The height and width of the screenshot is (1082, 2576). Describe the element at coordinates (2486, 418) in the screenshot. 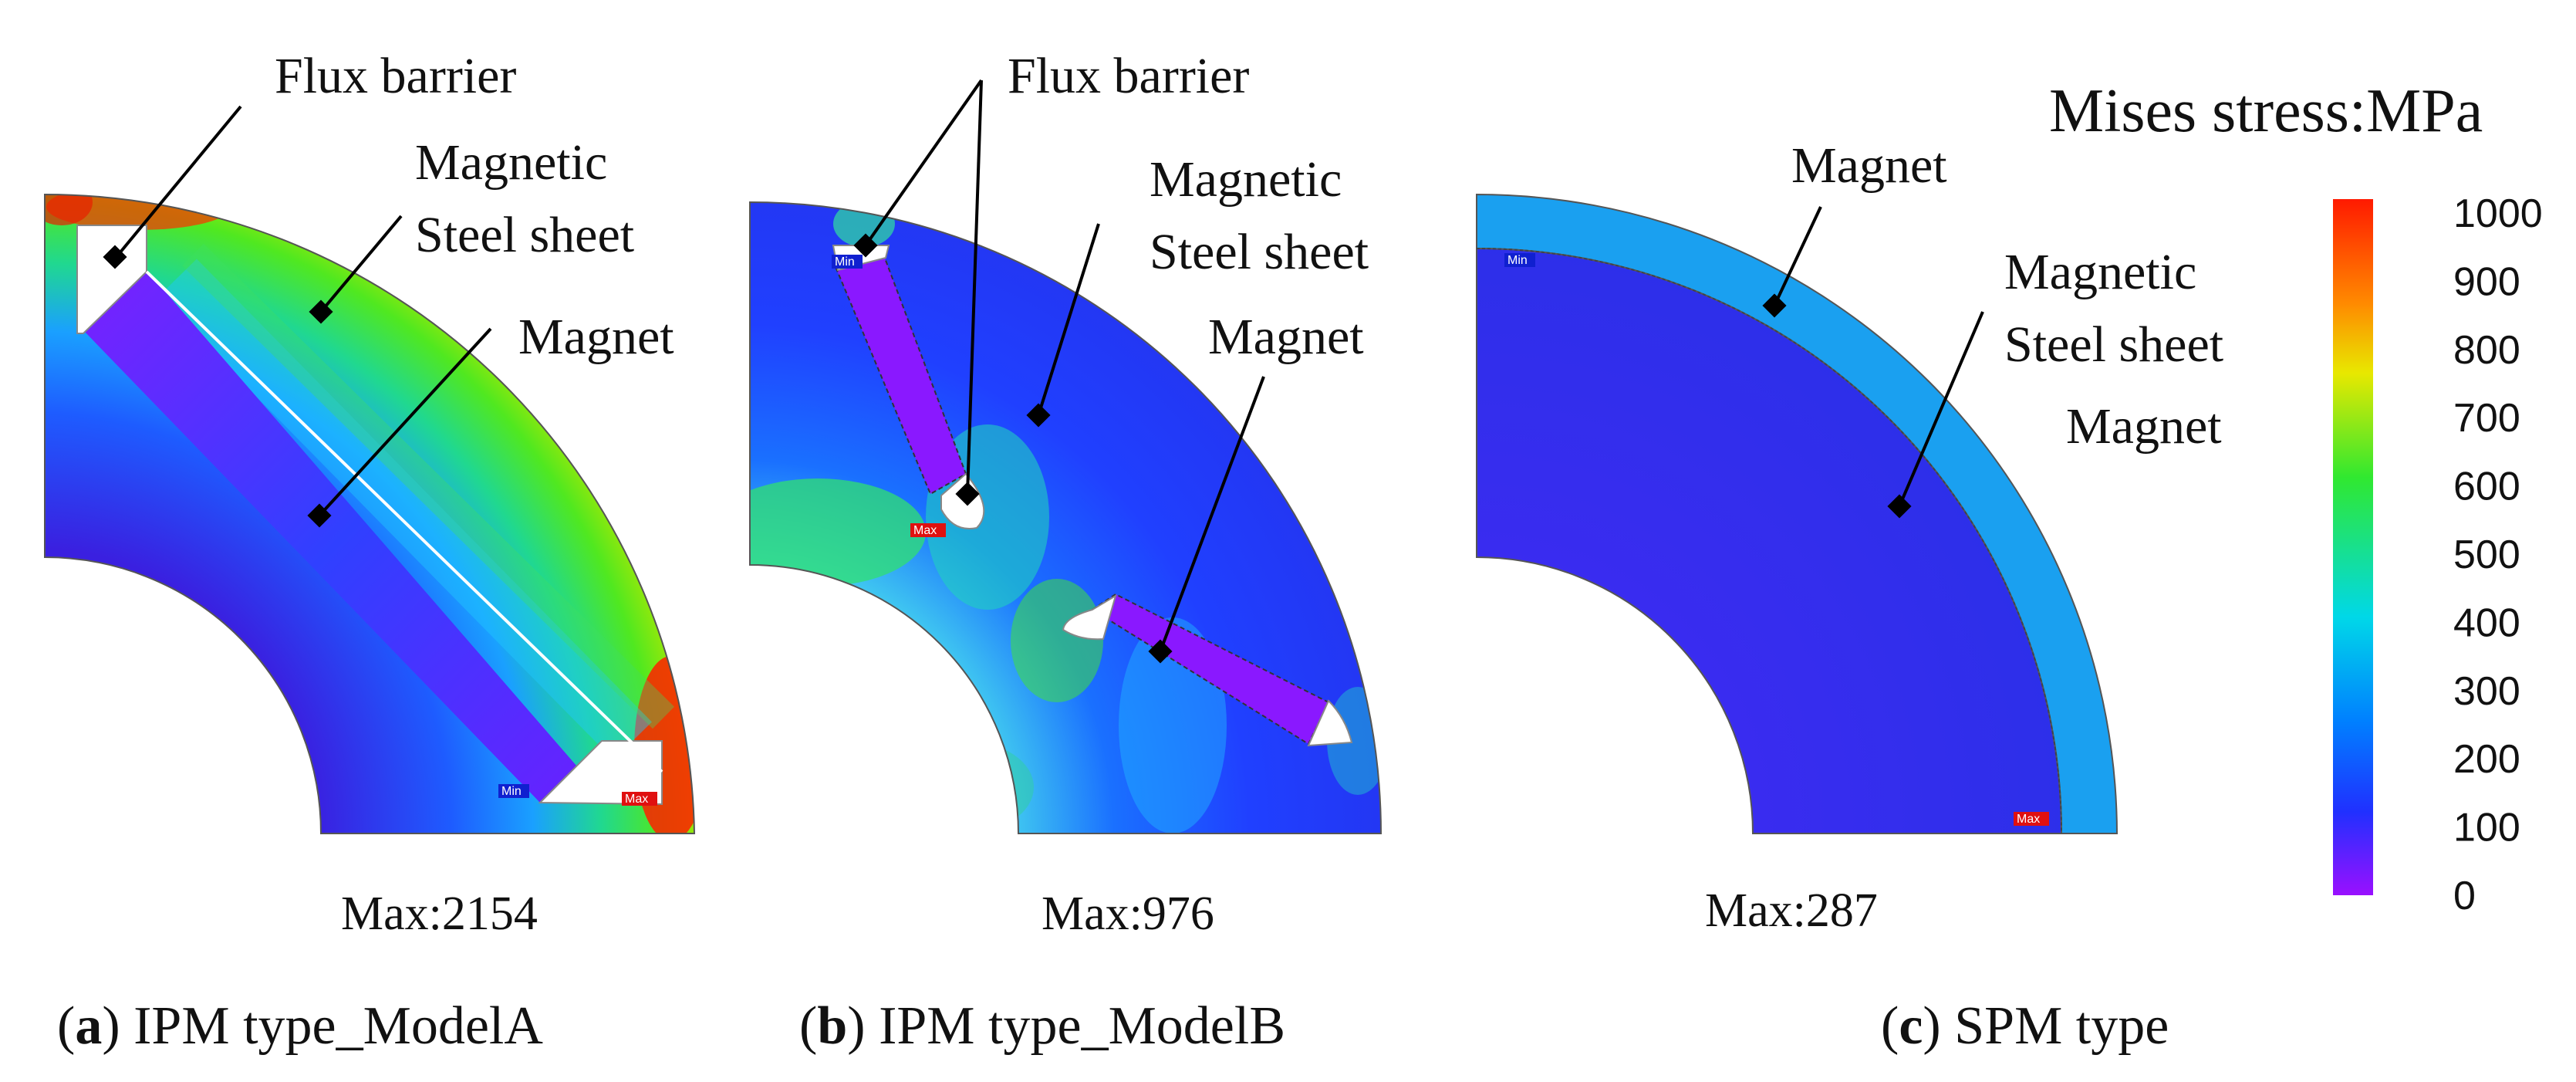

I see `colorbar-tick-label: 700` at that location.